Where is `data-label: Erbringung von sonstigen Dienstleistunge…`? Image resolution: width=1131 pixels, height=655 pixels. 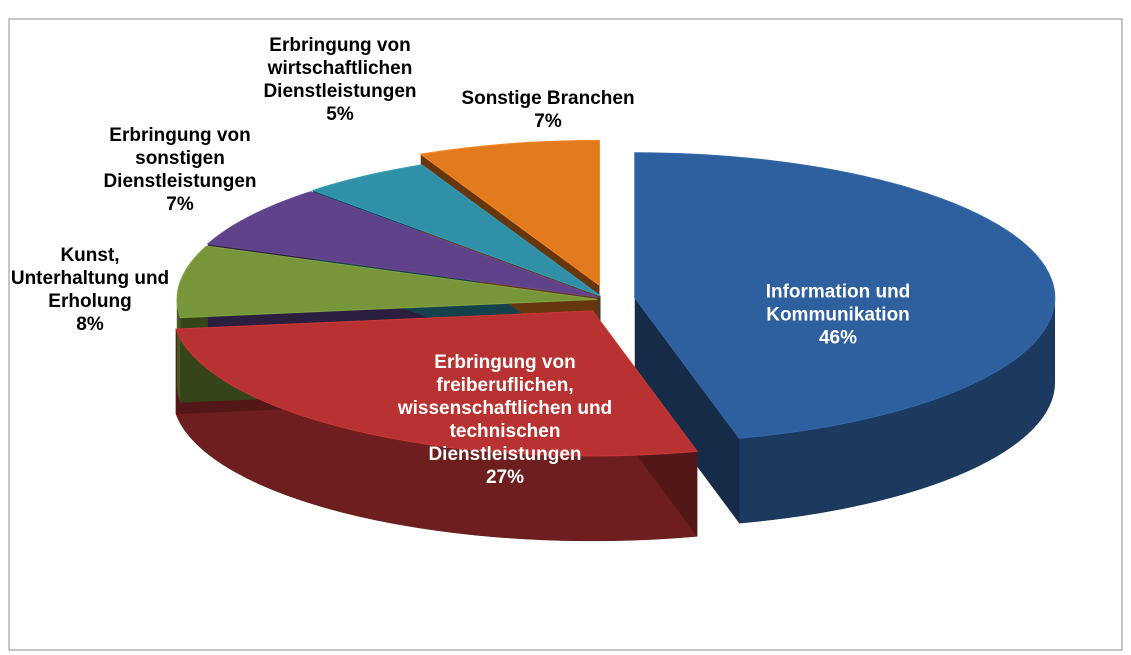
data-label: Erbringung von sonstigen Dienstleistunge… is located at coordinates (180, 170).